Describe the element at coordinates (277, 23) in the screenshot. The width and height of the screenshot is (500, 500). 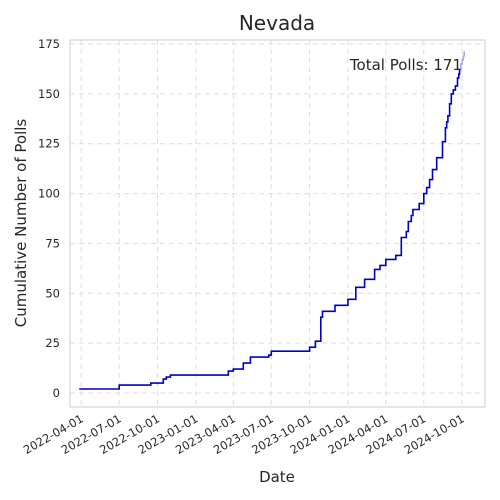
I see `chart-title: Nevada` at that location.